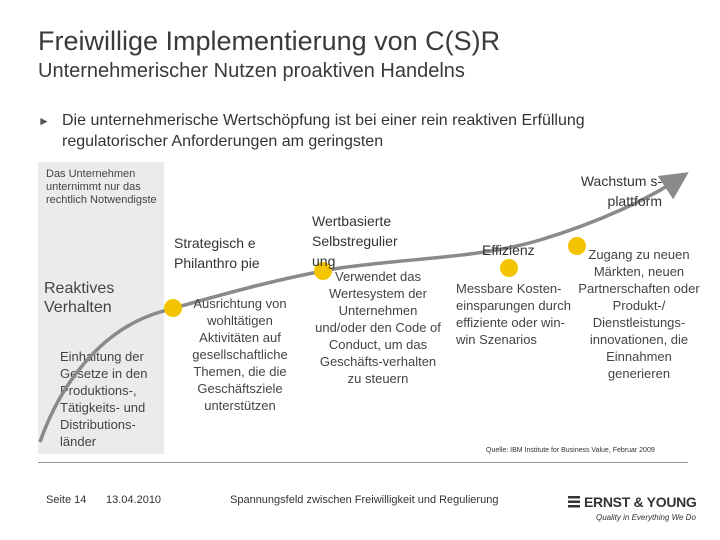 This screenshot has height=540, width=720. I want to click on stage-dot-philanthropy, so click(173, 308).